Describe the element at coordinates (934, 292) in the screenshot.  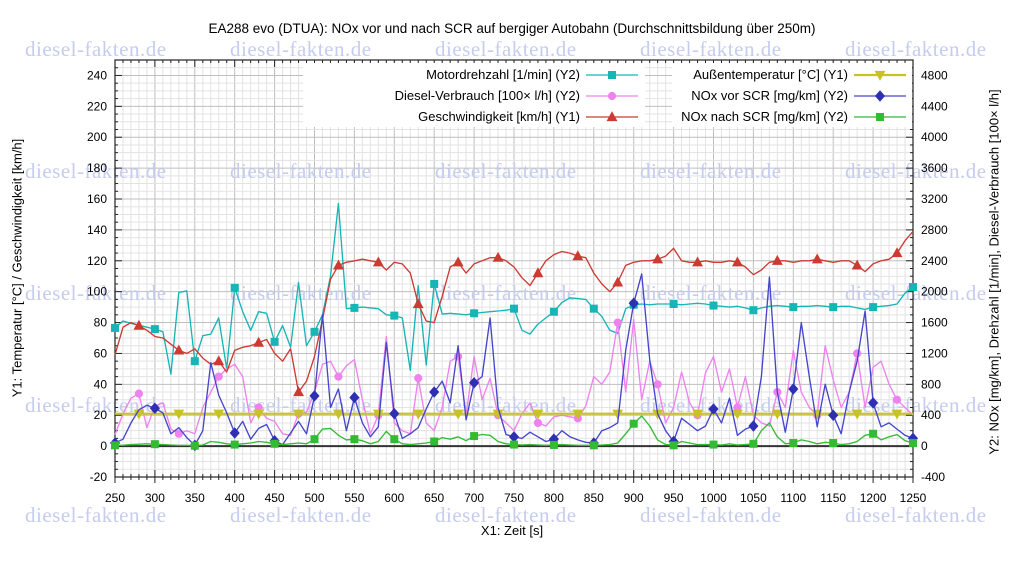
I see `y2-tick-label: 2000` at that location.